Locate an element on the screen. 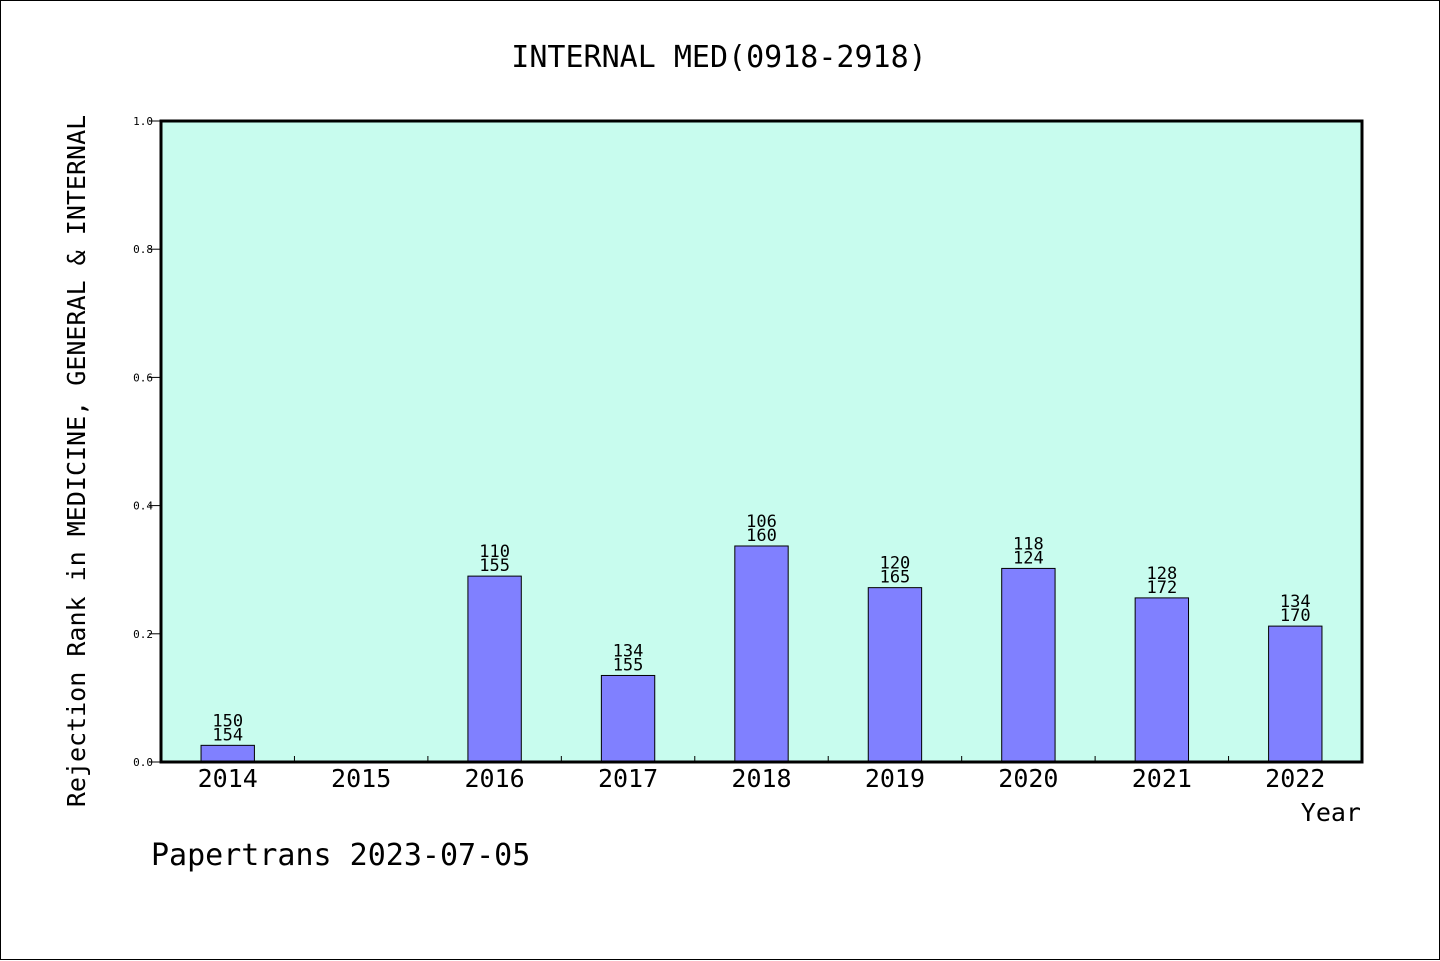 The width and height of the screenshot is (1440, 961). footer-credit: Papertrans 2023-07-05 is located at coordinates (340, 855).